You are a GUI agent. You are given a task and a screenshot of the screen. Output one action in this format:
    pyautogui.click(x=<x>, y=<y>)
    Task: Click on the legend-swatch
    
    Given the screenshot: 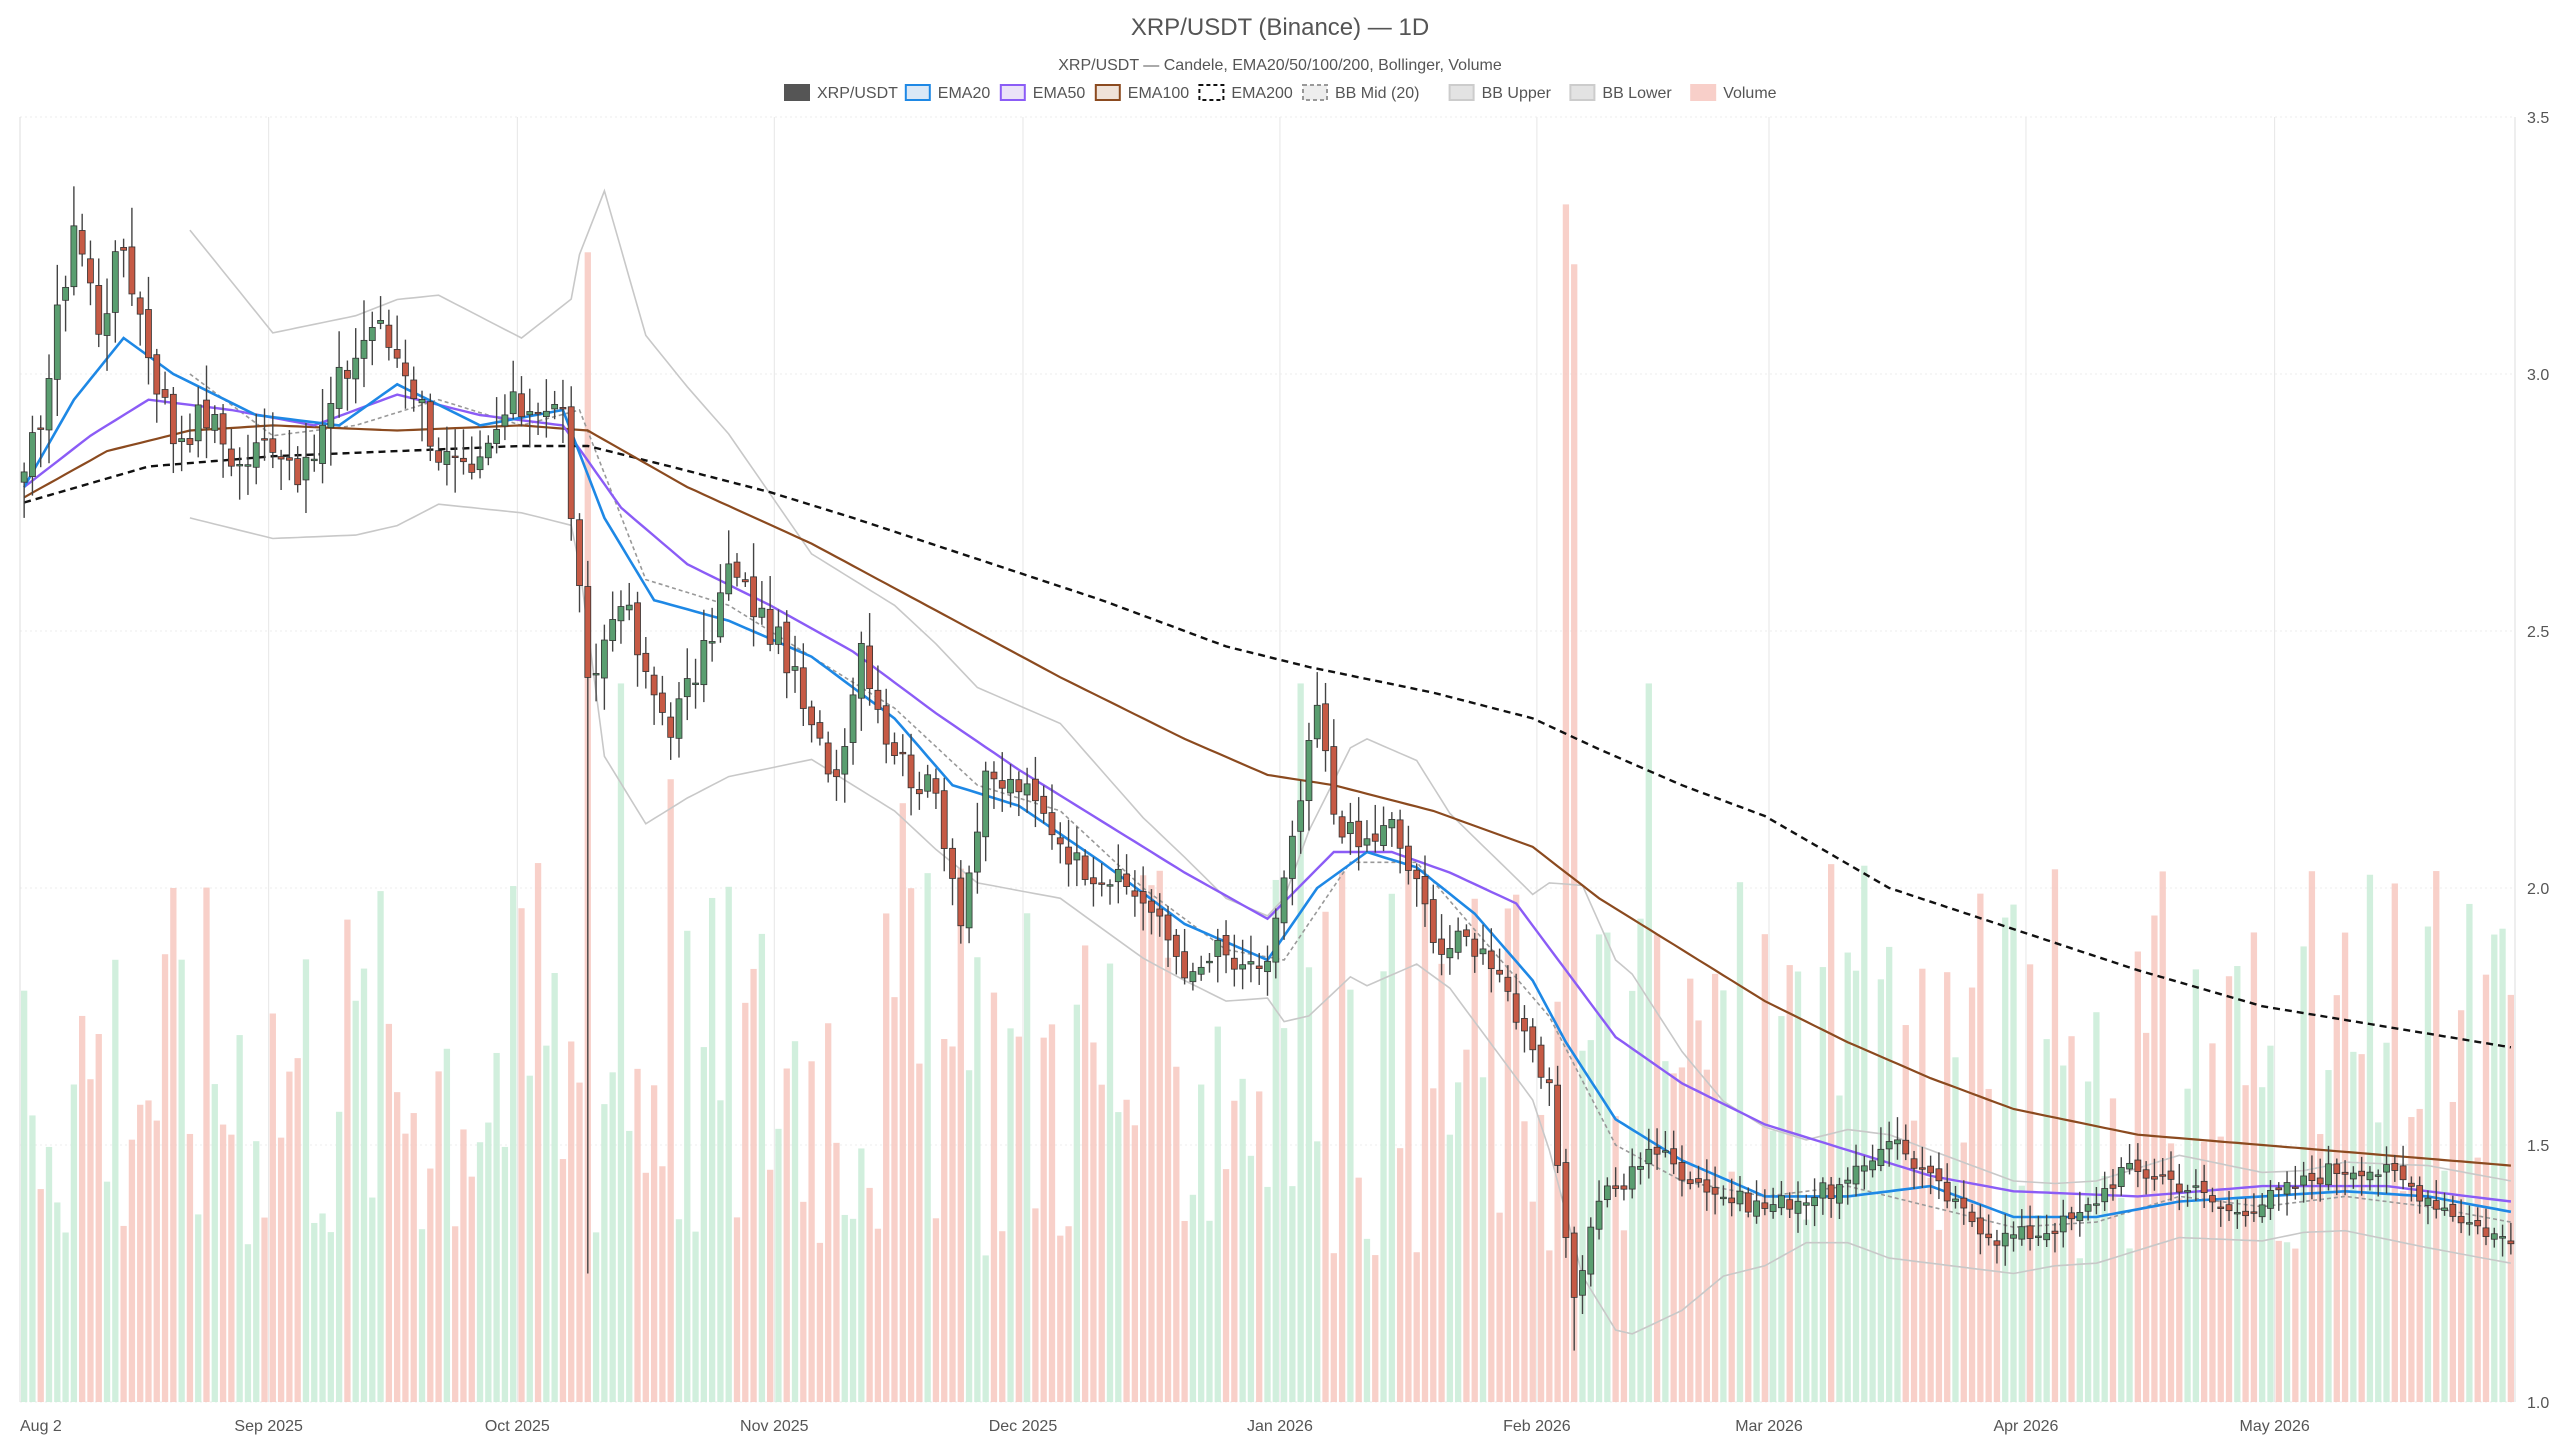 What is the action you would take?
    pyautogui.click(x=1107, y=92)
    